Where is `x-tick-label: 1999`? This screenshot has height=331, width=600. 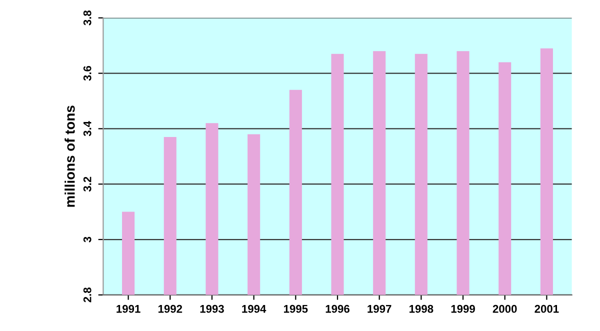 x-tick-label: 1999 is located at coordinates (463, 308).